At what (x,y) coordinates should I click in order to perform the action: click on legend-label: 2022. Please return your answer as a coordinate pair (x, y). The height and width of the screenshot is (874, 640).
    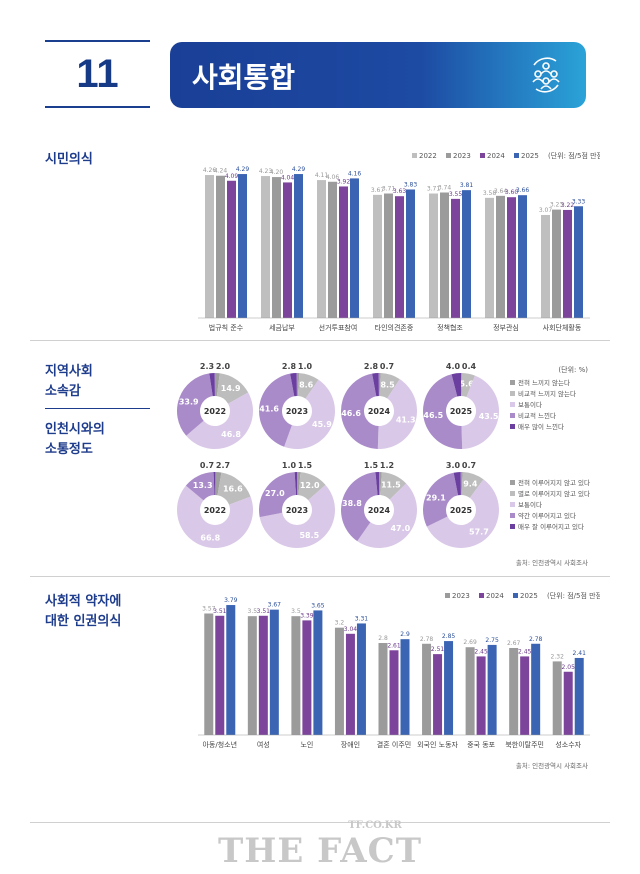
    Looking at the image, I should click on (428, 156).